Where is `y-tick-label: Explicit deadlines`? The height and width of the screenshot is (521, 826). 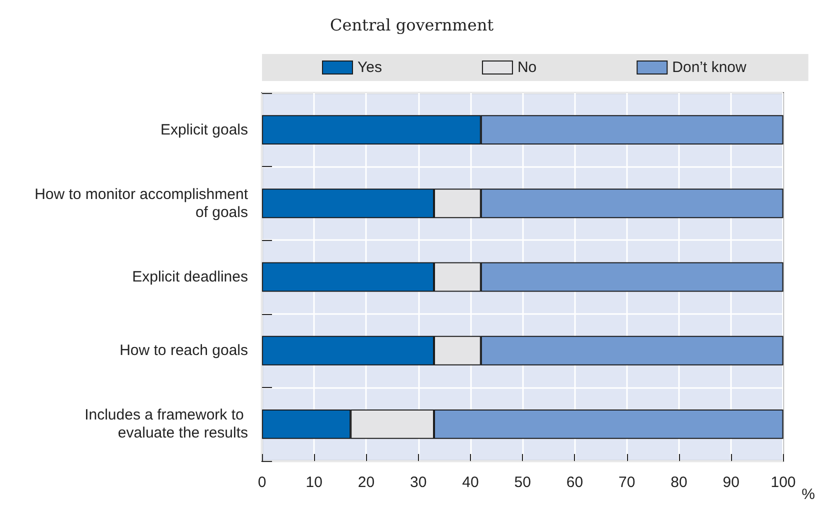 y-tick-label: Explicit deadlines is located at coordinates (190, 277).